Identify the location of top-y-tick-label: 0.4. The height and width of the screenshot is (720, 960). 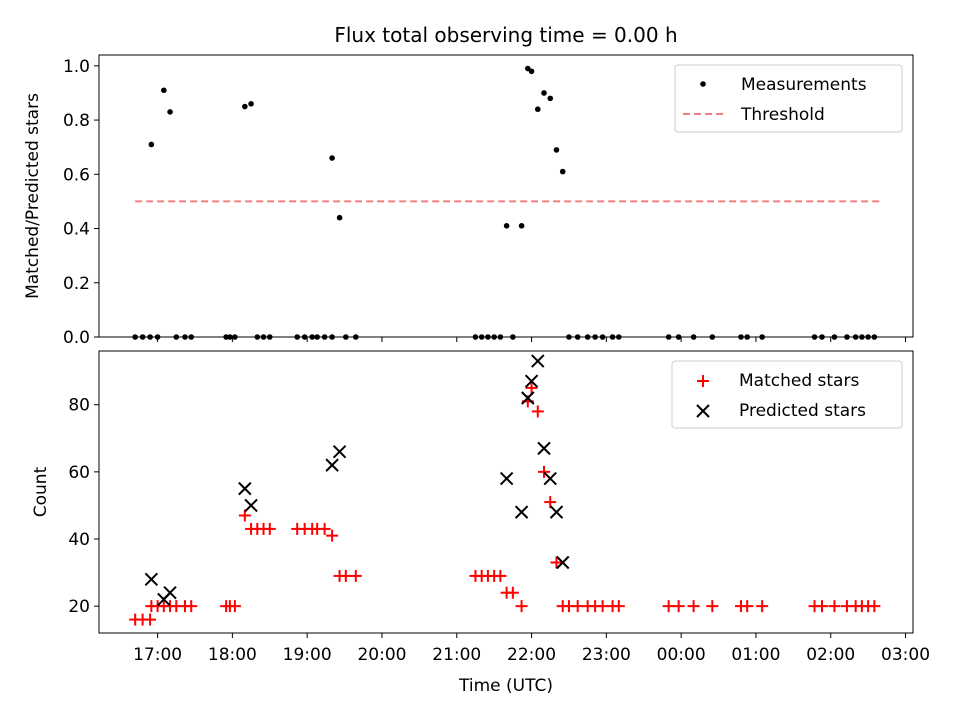
(76, 230).